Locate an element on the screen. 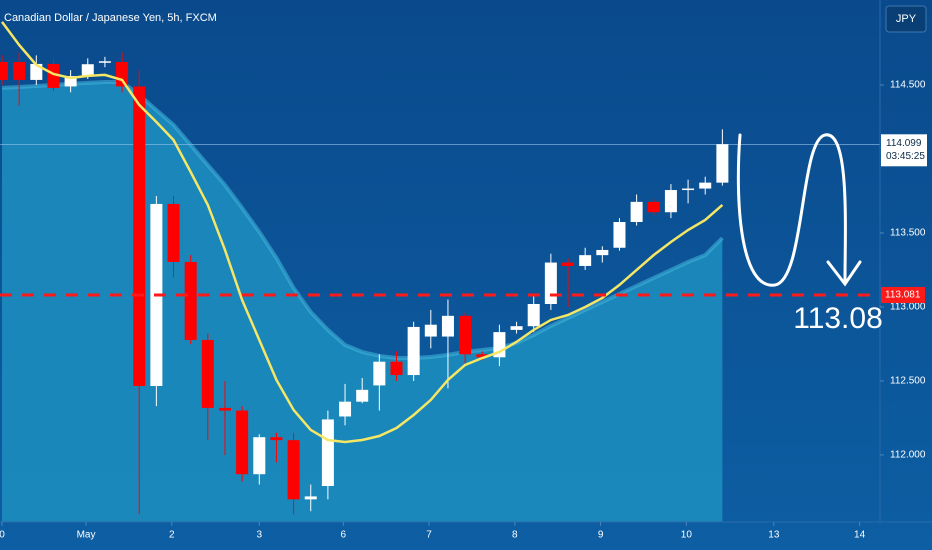 The width and height of the screenshot is (932, 550). x-tick-label: 9 is located at coordinates (601, 535).